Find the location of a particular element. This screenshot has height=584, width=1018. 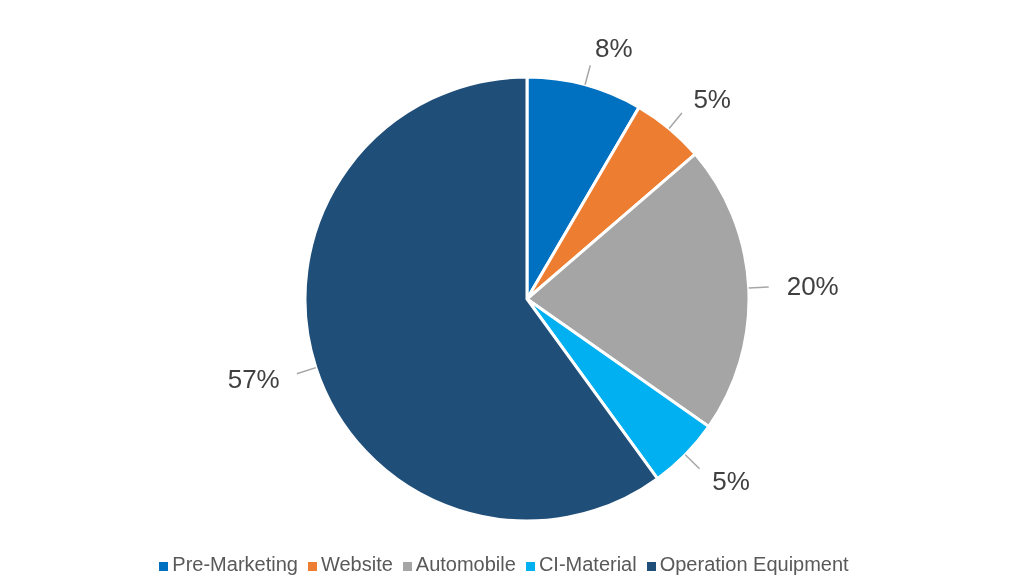

legend-label: CI-Material is located at coordinates (587, 564).